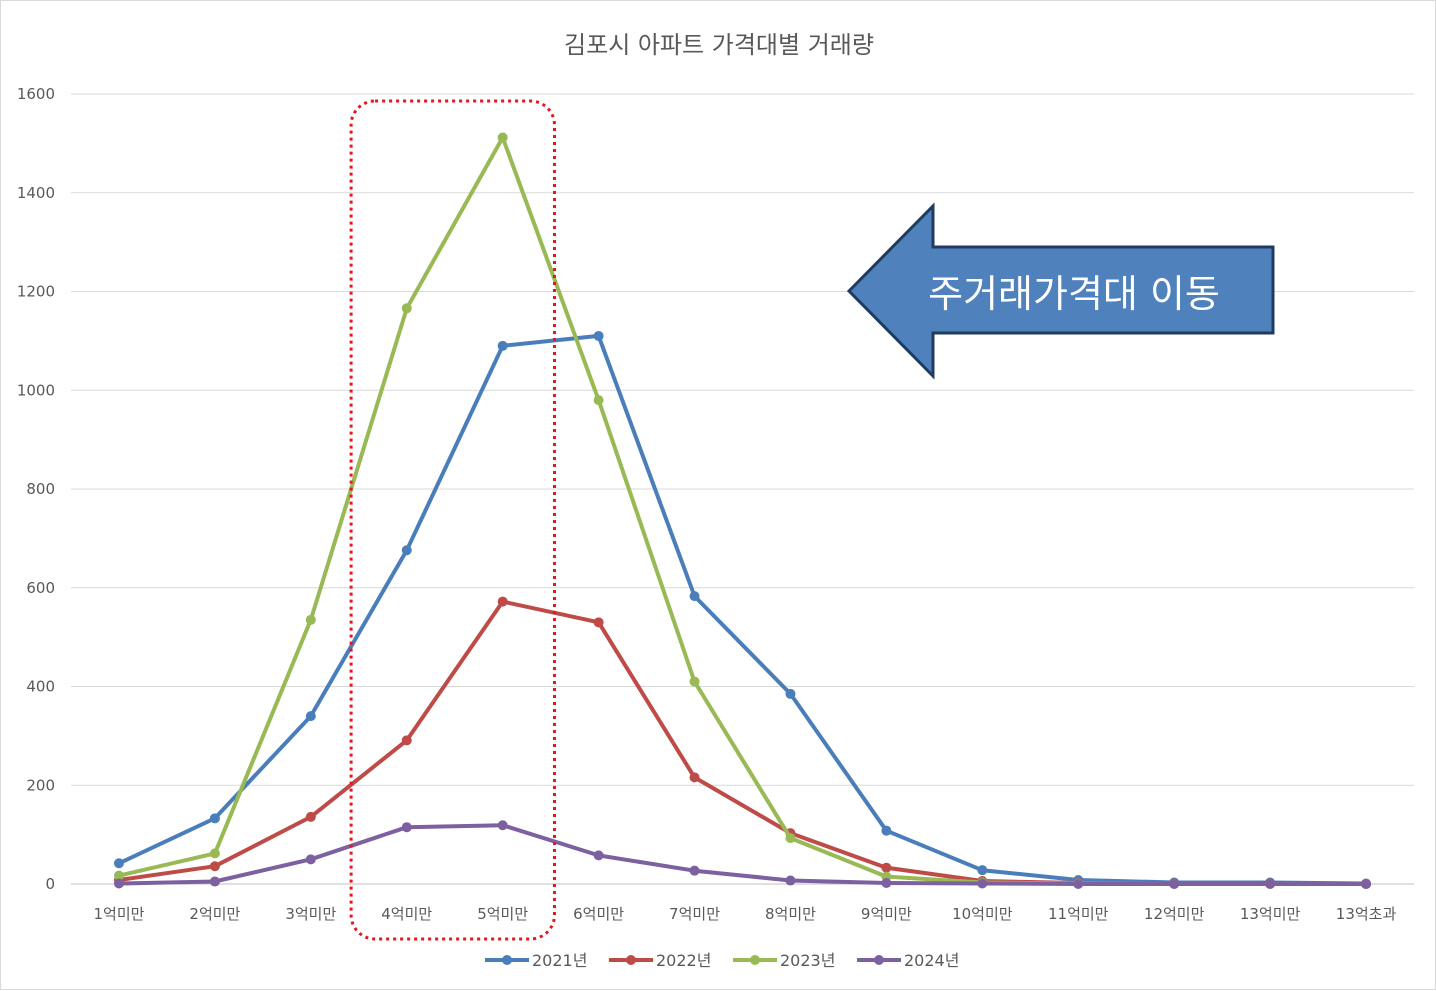 The width and height of the screenshot is (1436, 991). I want to click on y-tick-label: 400, so click(40, 687).